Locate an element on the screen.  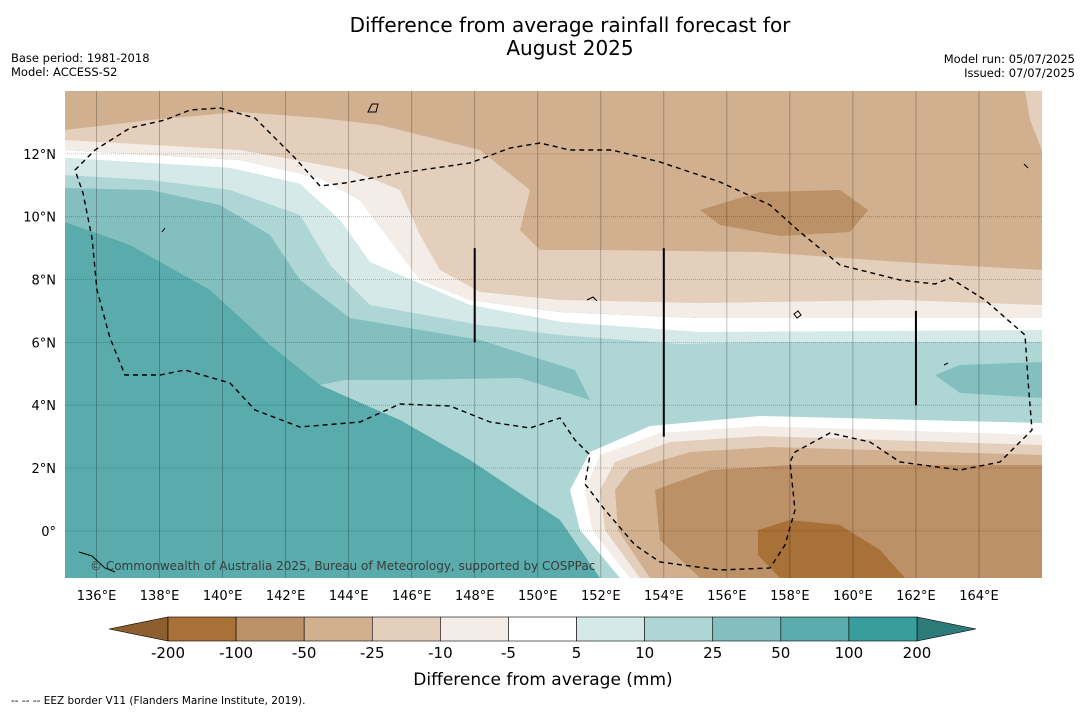
lat-tick-label: 2°N is located at coordinates (44, 469).